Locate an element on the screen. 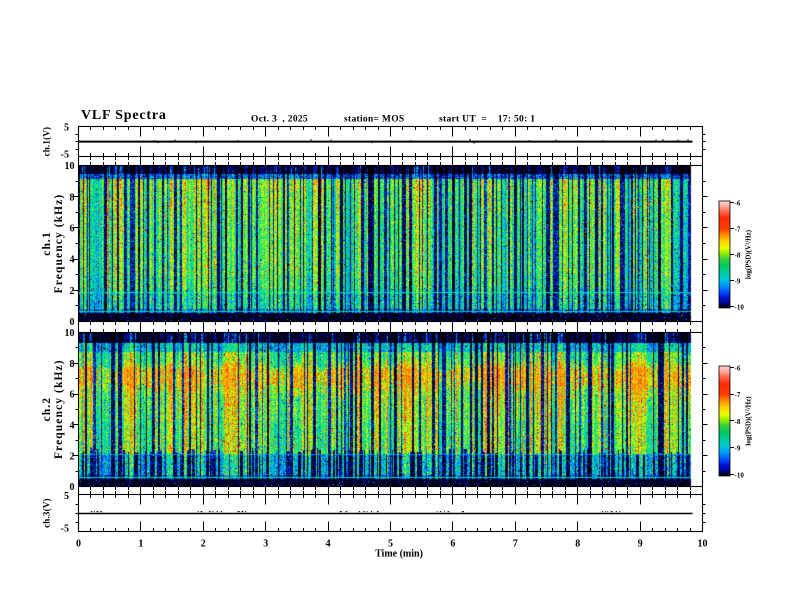 This screenshot has height=612, width=792. svg-text: start UT = 17: 50: 1 is located at coordinates (487, 120).